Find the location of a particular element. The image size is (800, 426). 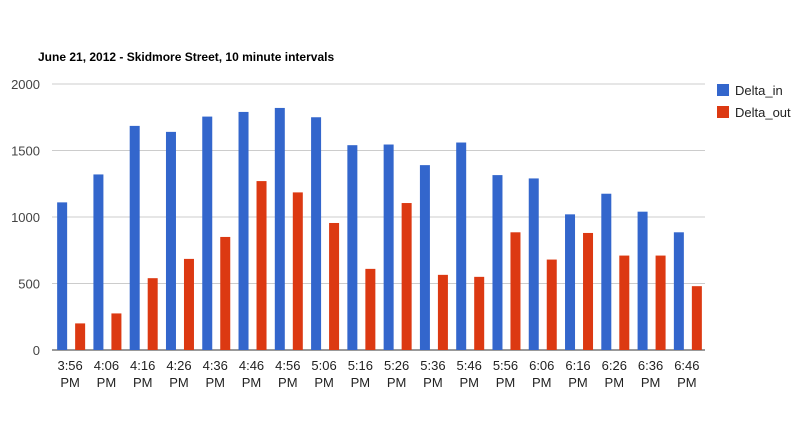

x-tick-label: 3:56 PM is located at coordinates (69, 374).